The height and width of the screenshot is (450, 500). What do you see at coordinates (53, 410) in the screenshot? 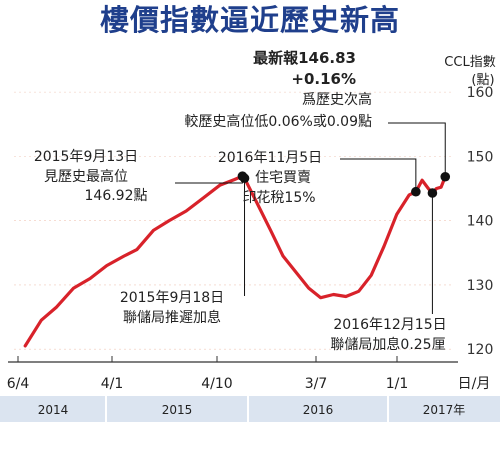
I see `year-label: 2014` at bounding box center [53, 410].